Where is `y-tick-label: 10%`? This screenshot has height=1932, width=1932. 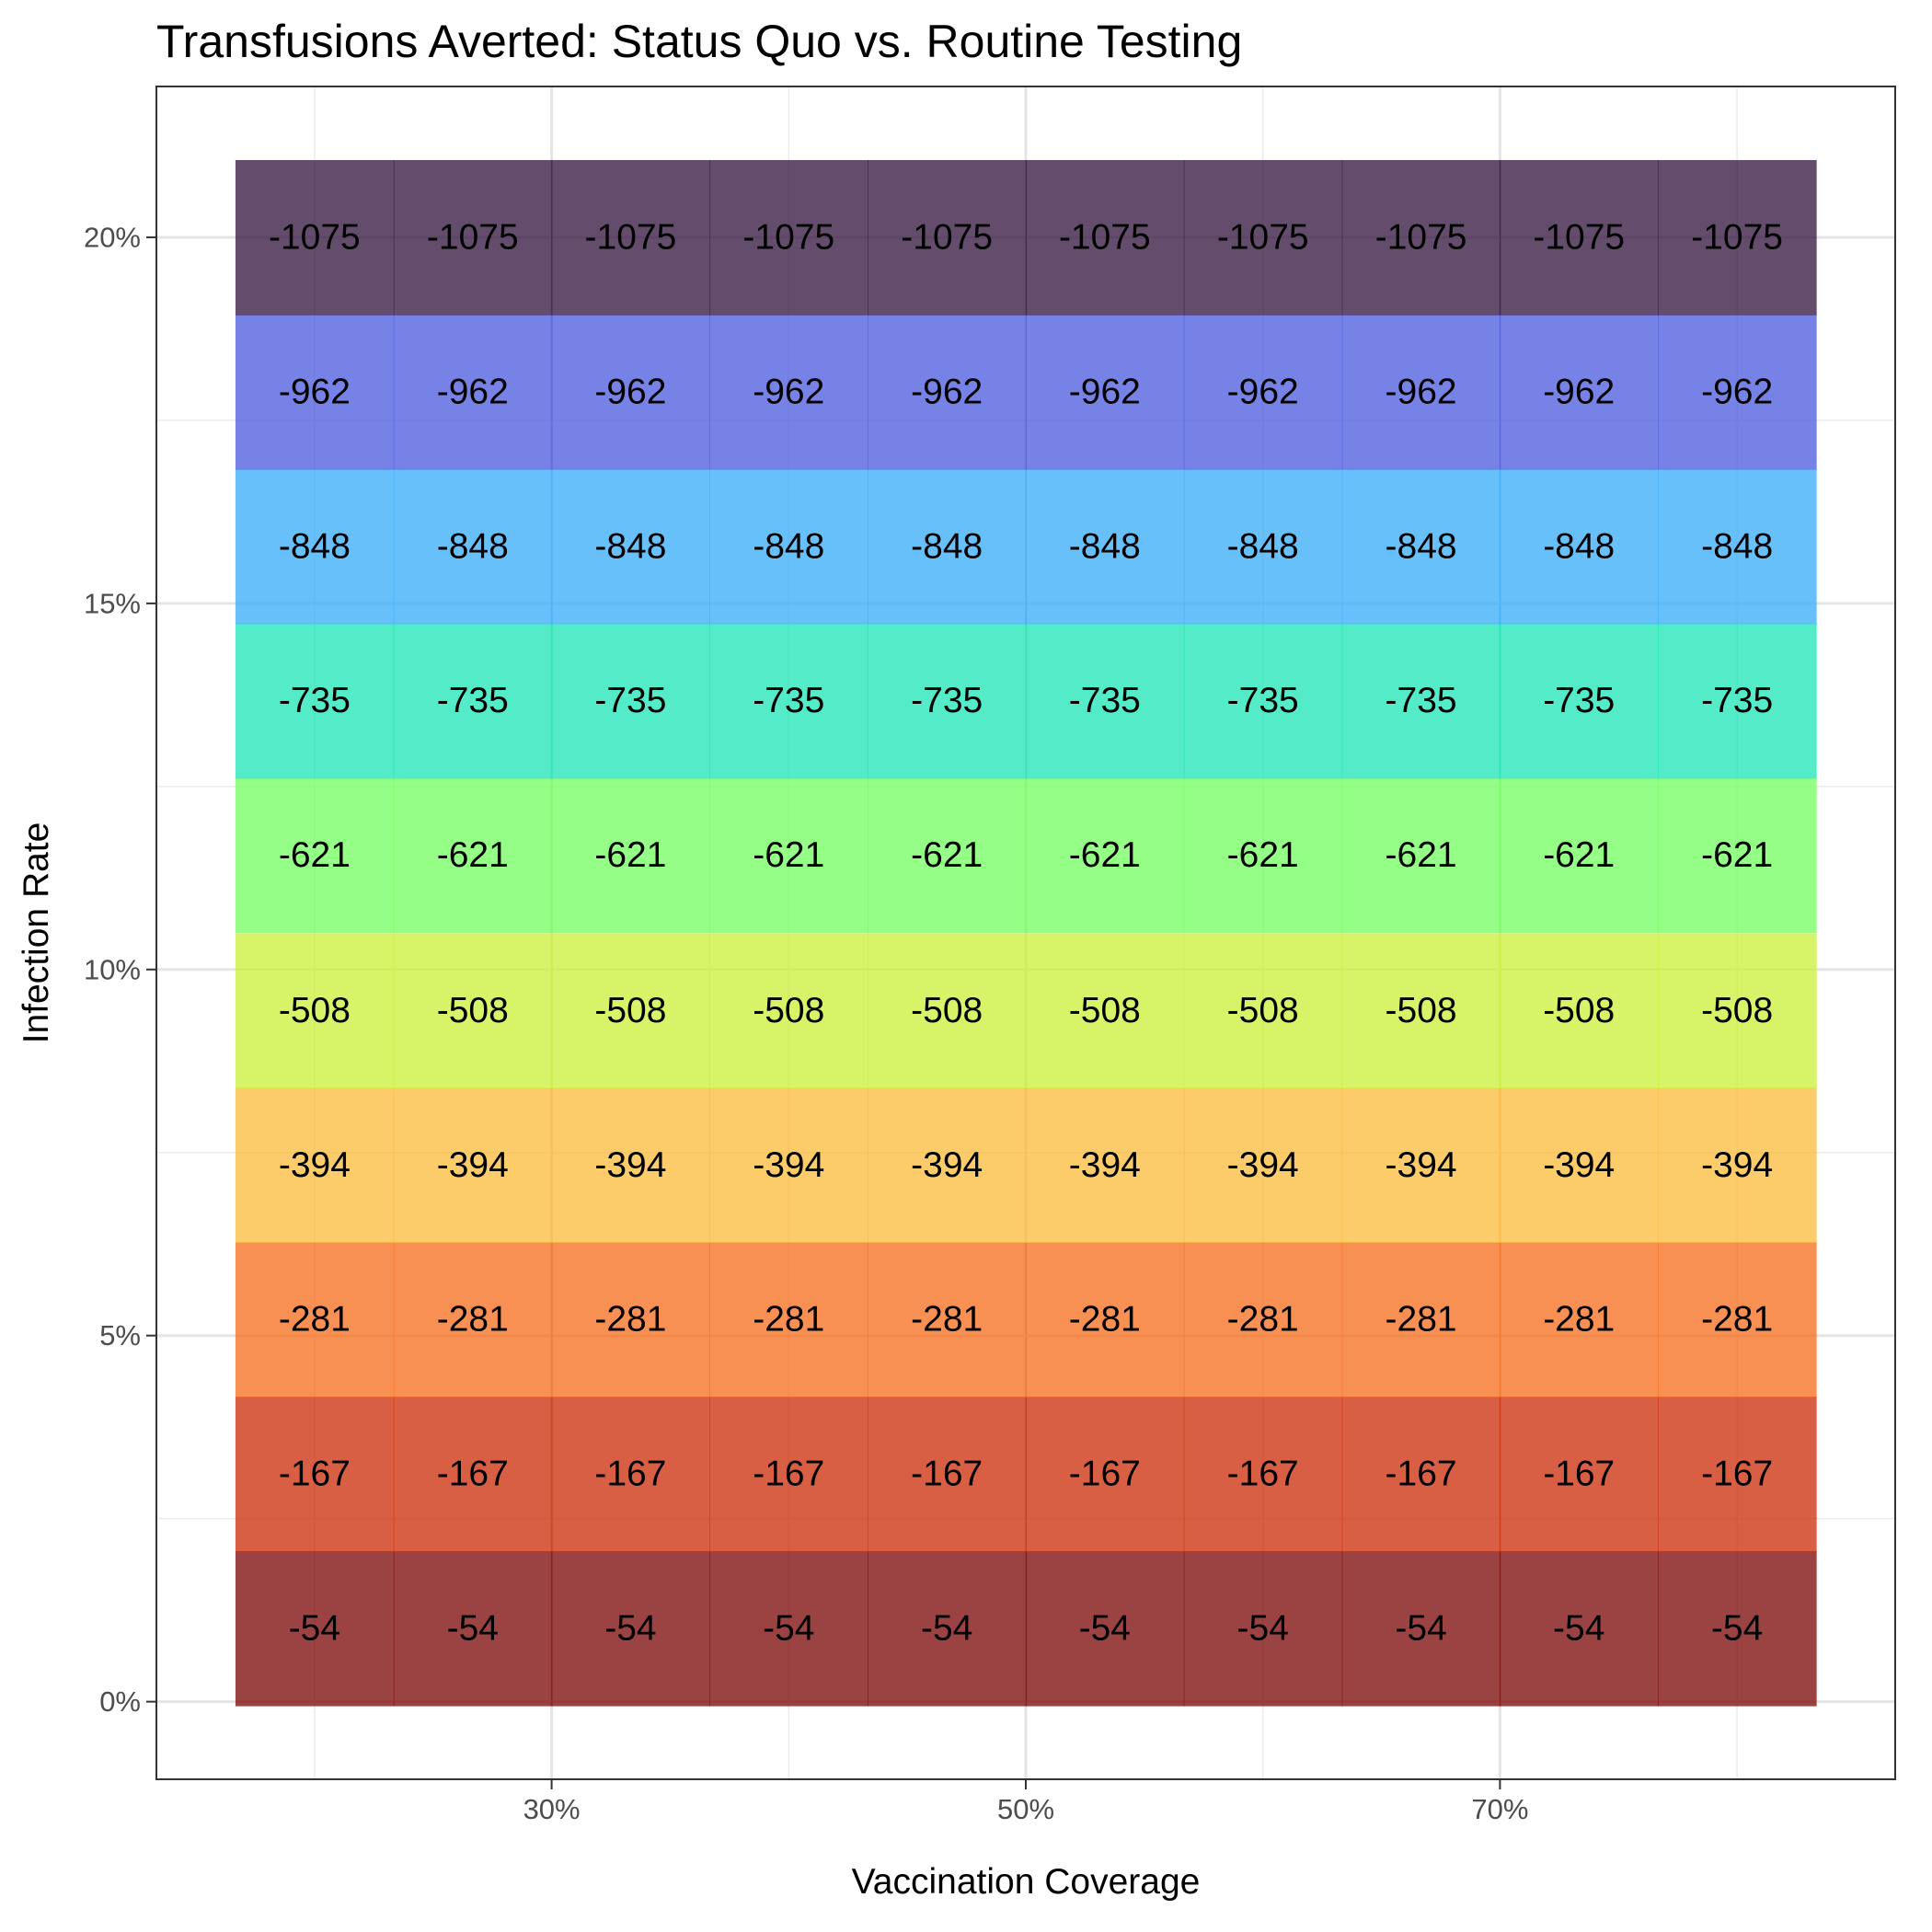 y-tick-label: 10% is located at coordinates (112, 969).